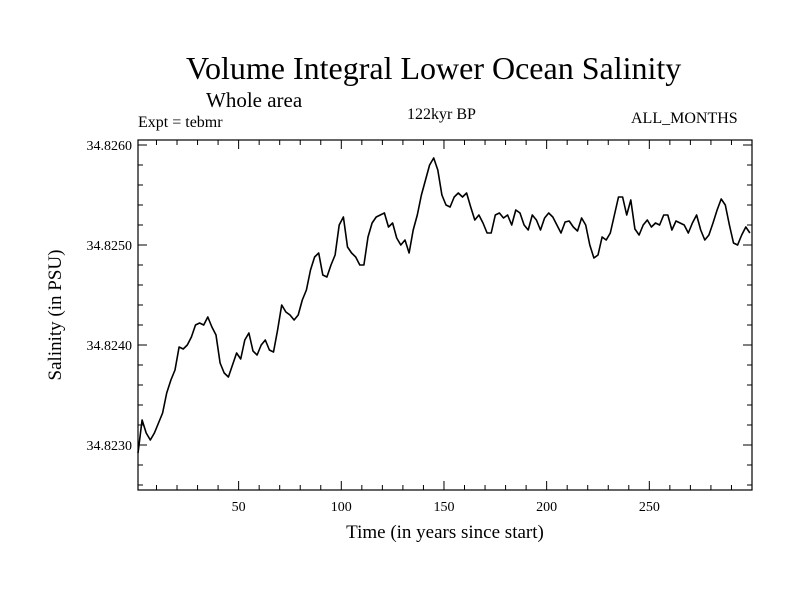 The height and width of the screenshot is (600, 800). What do you see at coordinates (443, 507) in the screenshot?
I see `x-tick-label: 150` at bounding box center [443, 507].